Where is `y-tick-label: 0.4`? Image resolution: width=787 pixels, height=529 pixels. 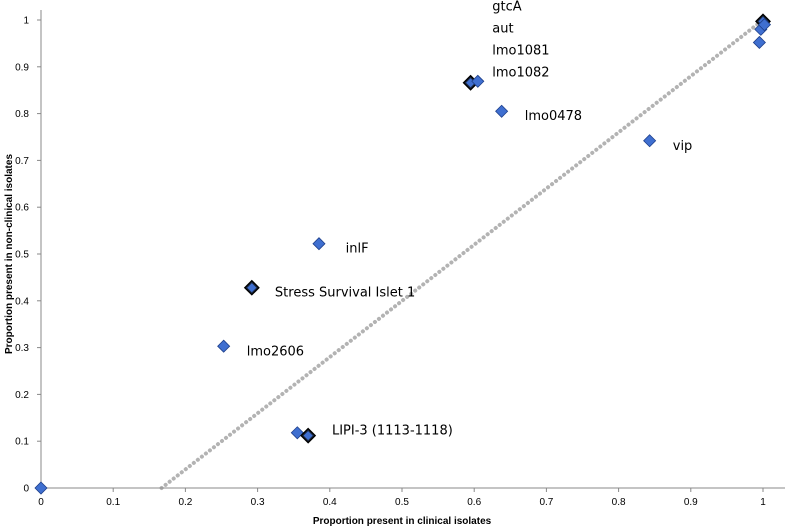
y-tick-label: 0.4 is located at coordinates (22, 301).